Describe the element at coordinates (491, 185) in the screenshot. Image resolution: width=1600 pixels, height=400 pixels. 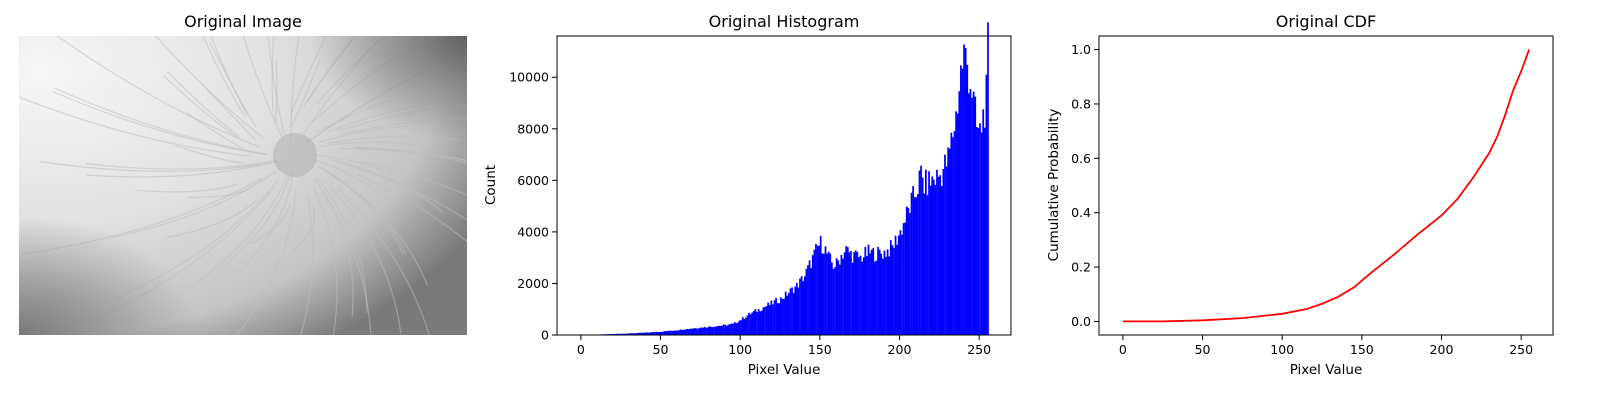
I see `histogram-y-label: Count` at that location.